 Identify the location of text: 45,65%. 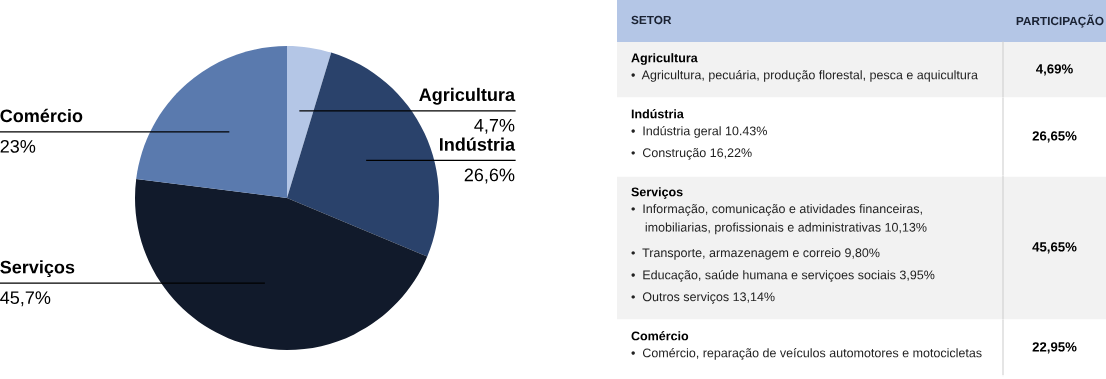
(1054, 248).